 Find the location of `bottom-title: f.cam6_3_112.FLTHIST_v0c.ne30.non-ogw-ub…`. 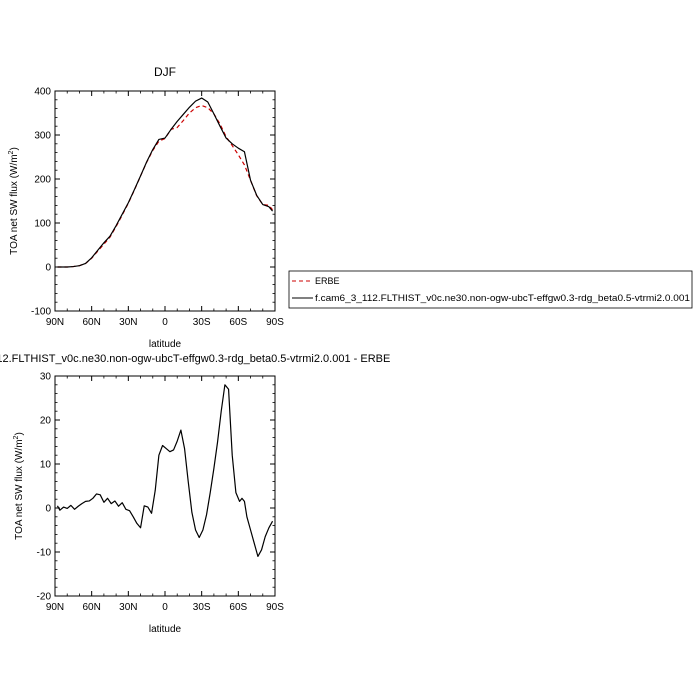

bottom-title: f.cam6_3_112.FLTHIST_v0c.ne30.non-ogw-ub… is located at coordinates (195, 359).